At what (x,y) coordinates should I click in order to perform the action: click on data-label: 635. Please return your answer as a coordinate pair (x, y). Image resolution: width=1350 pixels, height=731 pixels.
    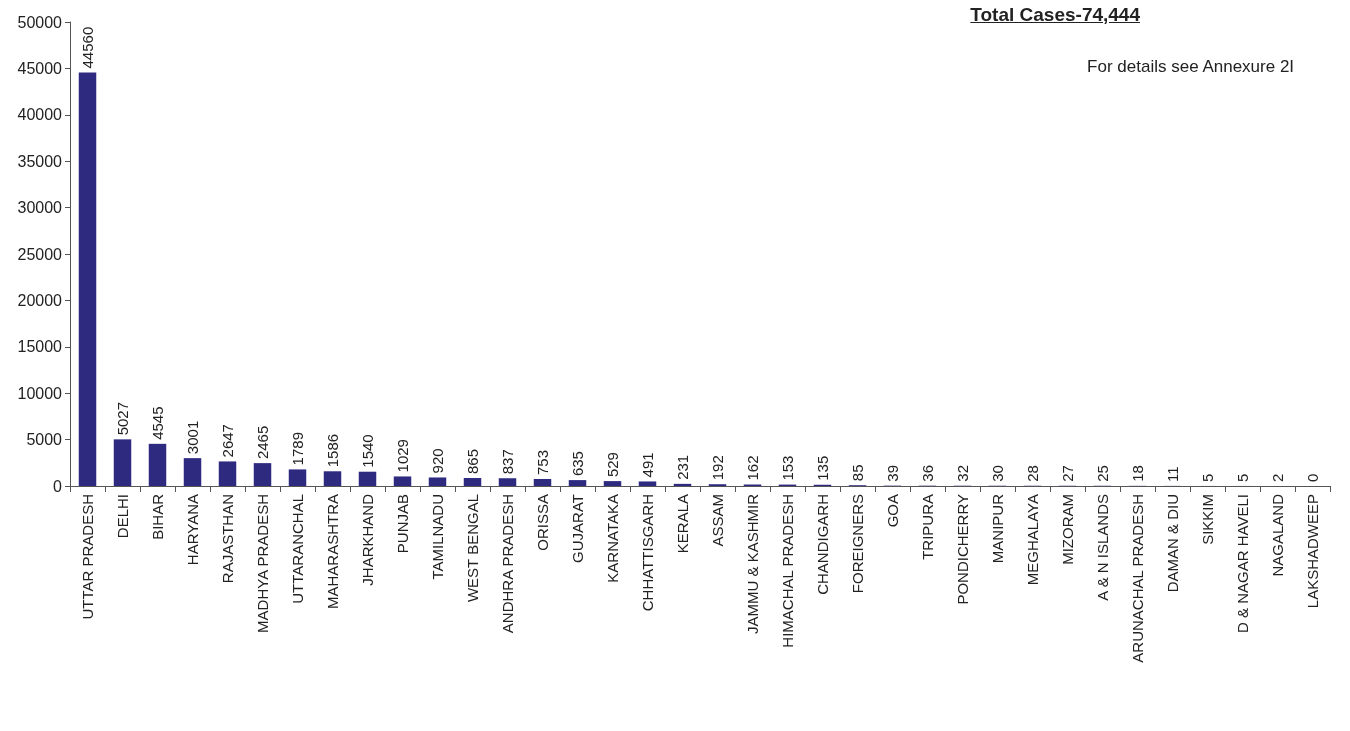
    Looking at the image, I should click on (577, 464).